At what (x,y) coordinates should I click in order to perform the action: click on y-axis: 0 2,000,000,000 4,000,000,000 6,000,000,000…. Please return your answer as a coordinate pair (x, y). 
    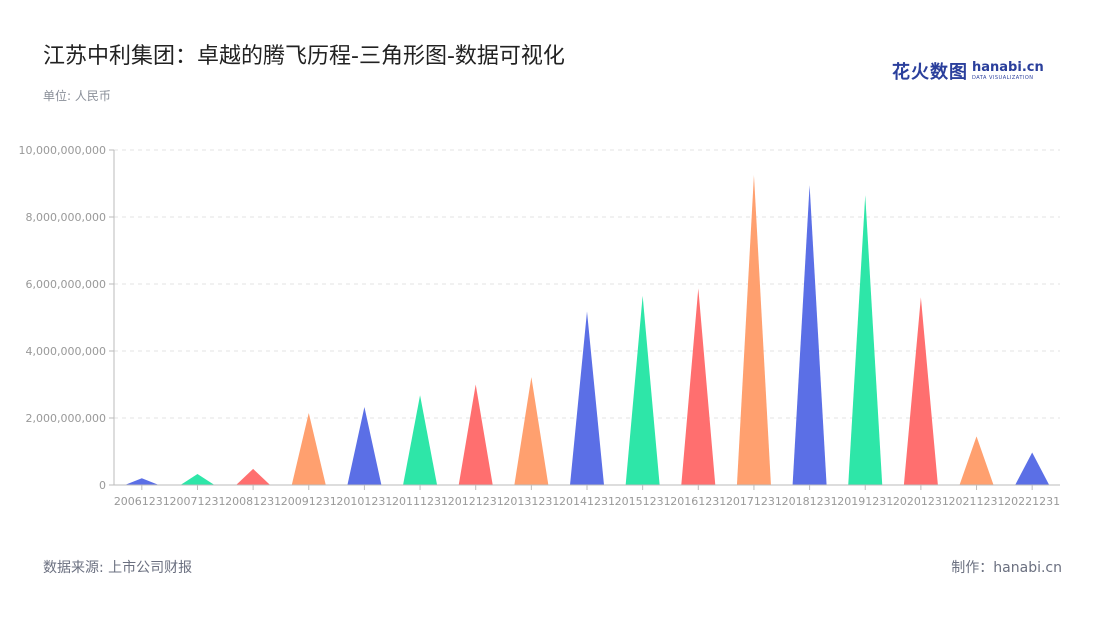
    Looking at the image, I should click on (67, 318).